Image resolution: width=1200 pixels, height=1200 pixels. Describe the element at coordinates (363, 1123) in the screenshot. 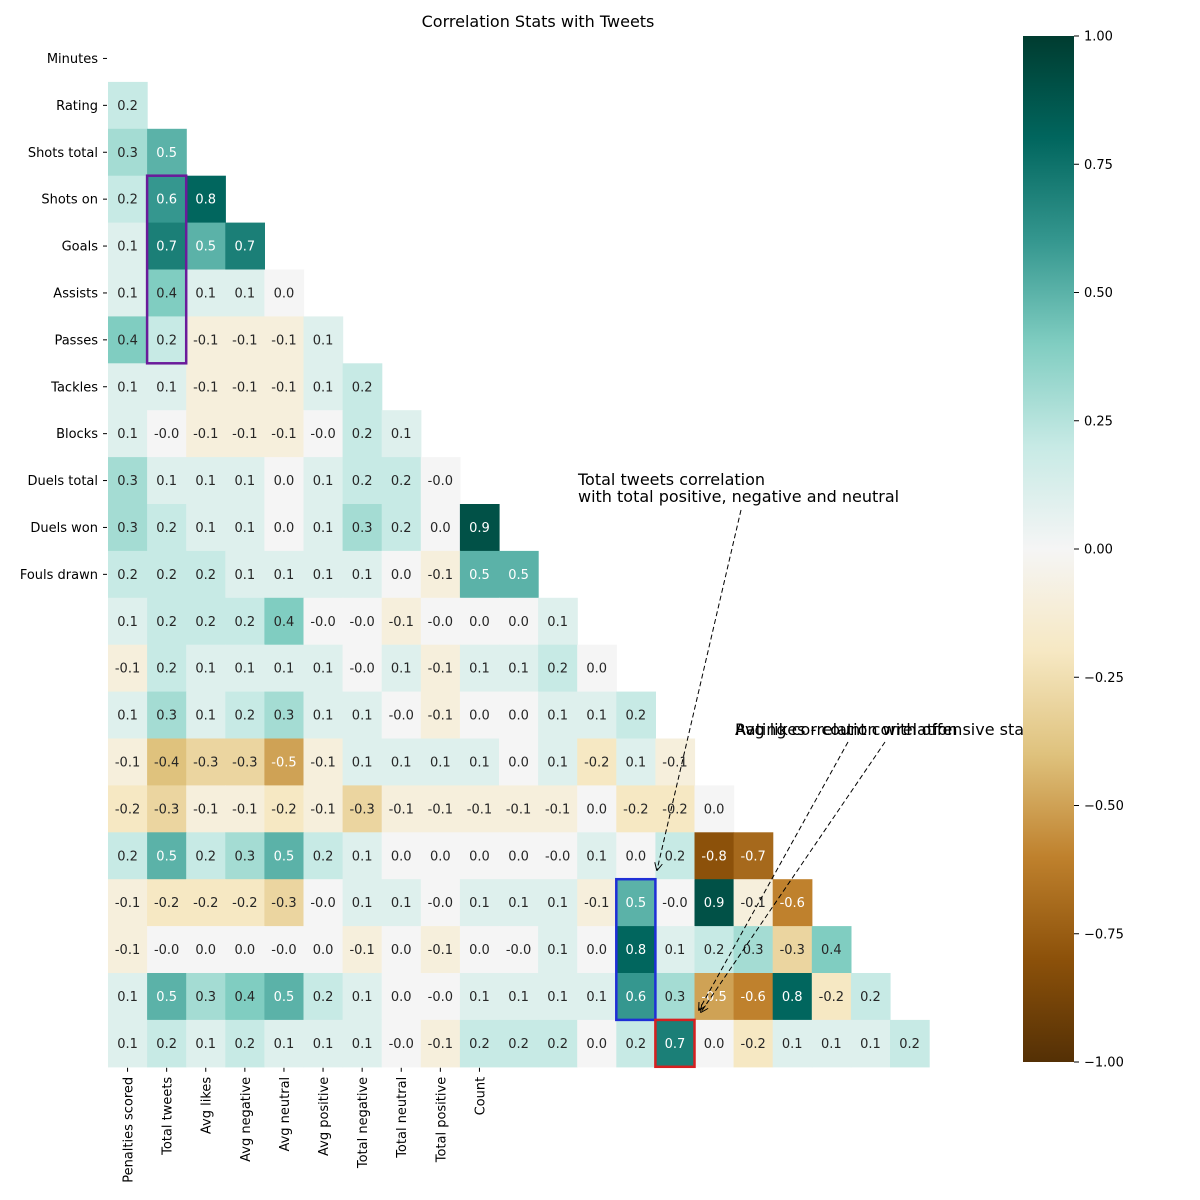

I see `col-label: Total negative` at that location.